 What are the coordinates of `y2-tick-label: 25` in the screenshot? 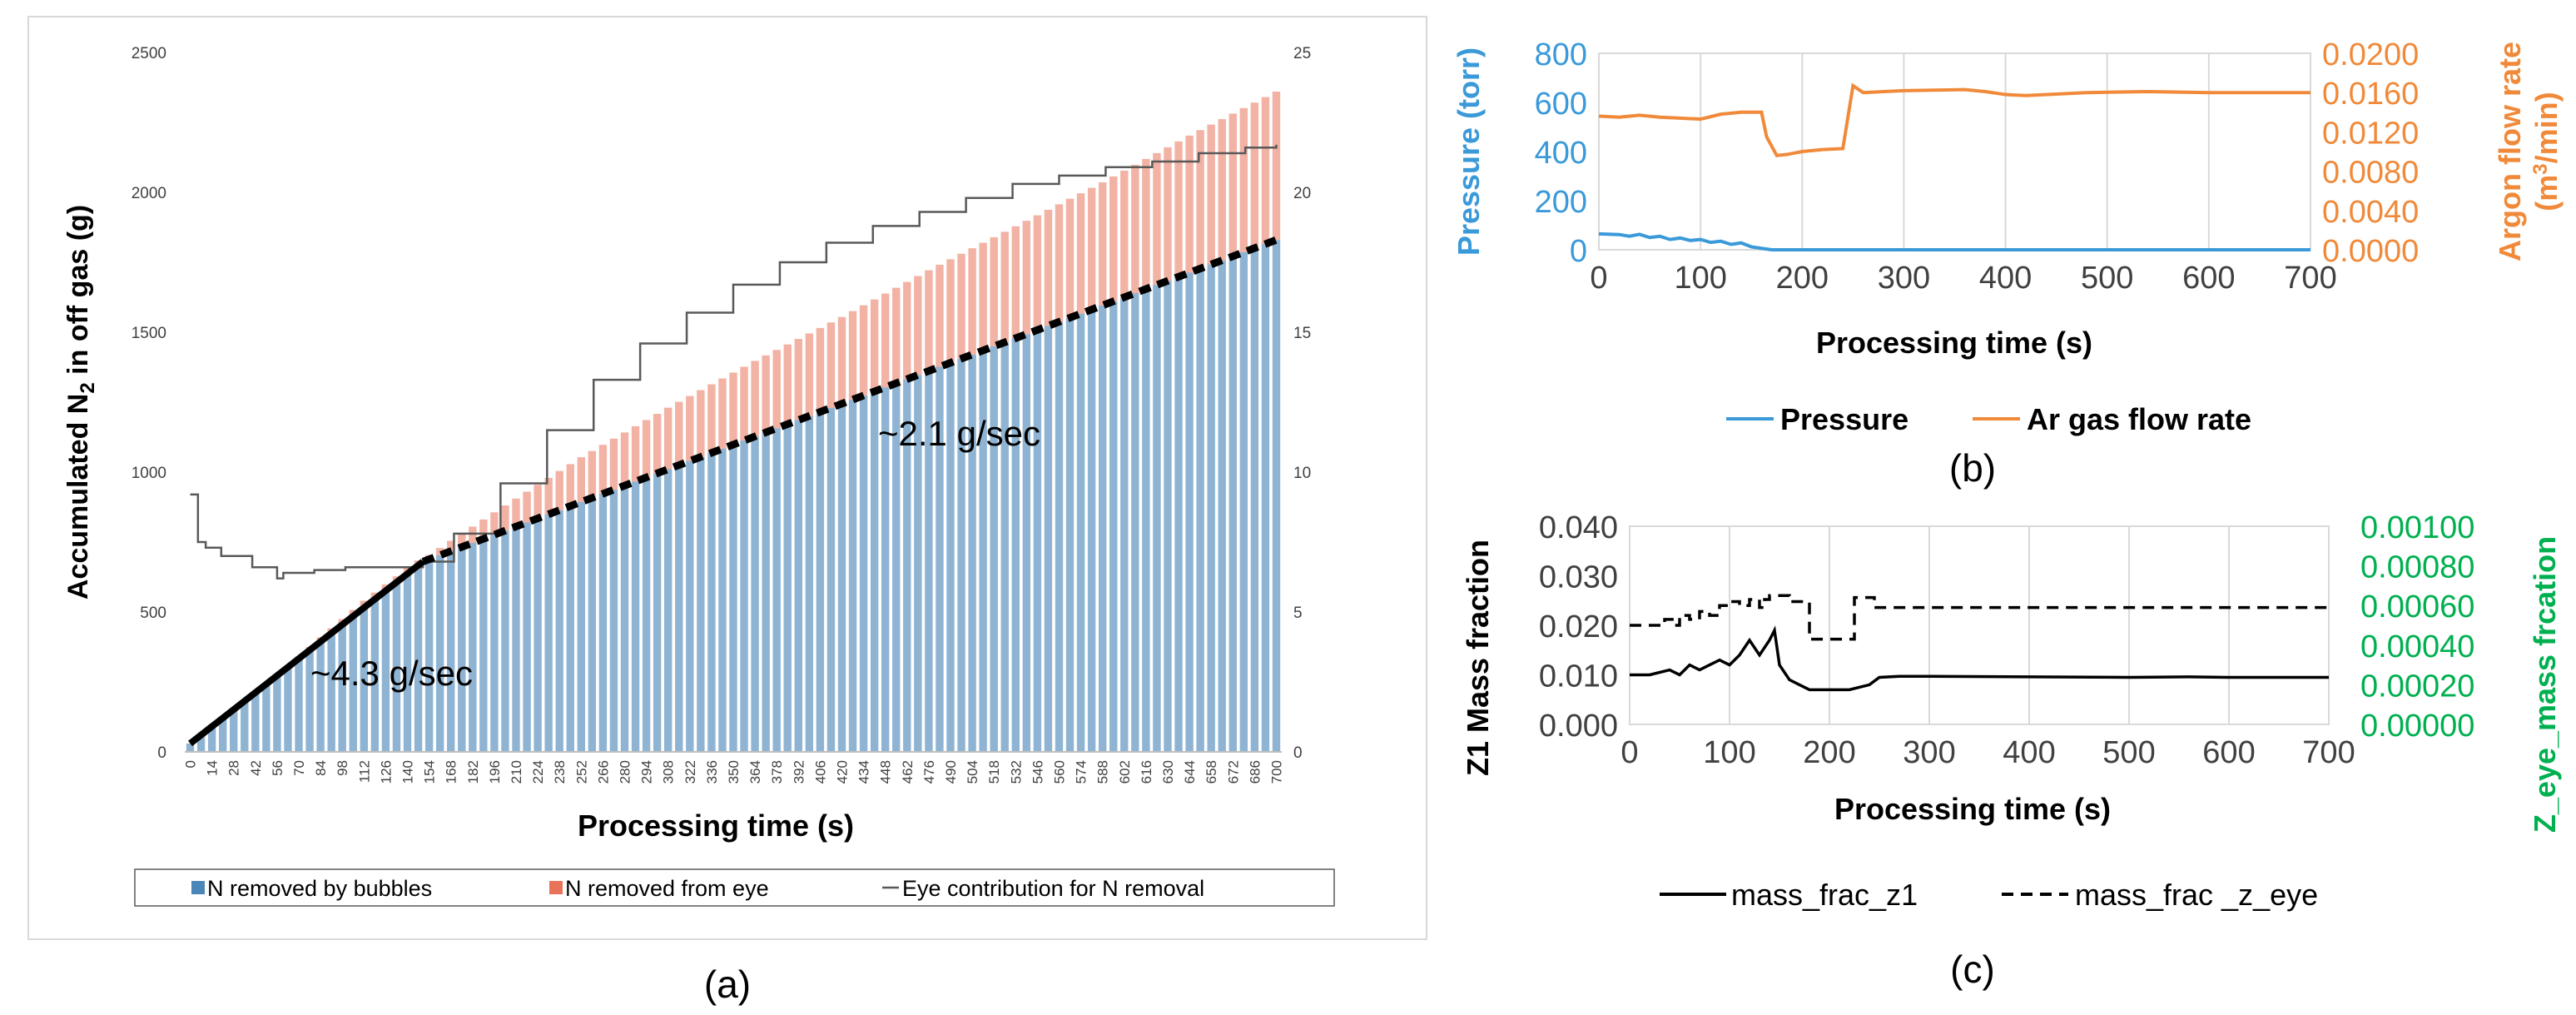 It's located at (1302, 54).